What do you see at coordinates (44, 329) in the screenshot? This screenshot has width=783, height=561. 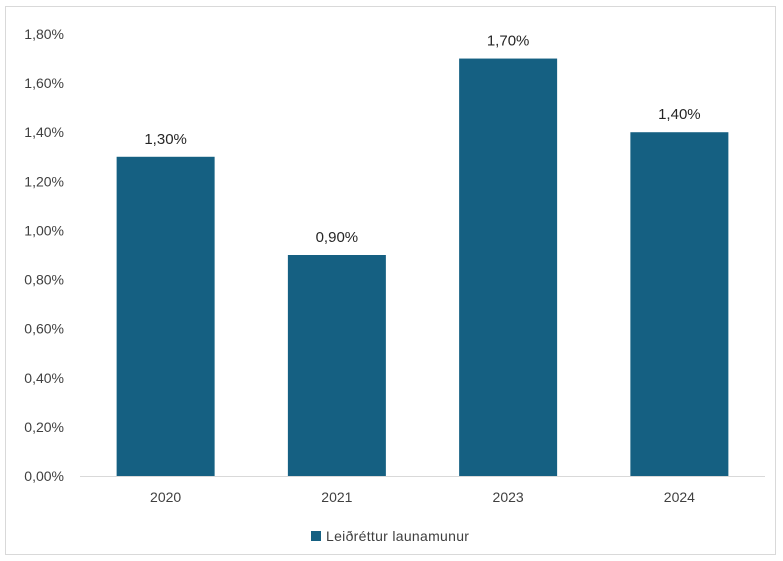 I see `y-tick-label: 0,60%` at bounding box center [44, 329].